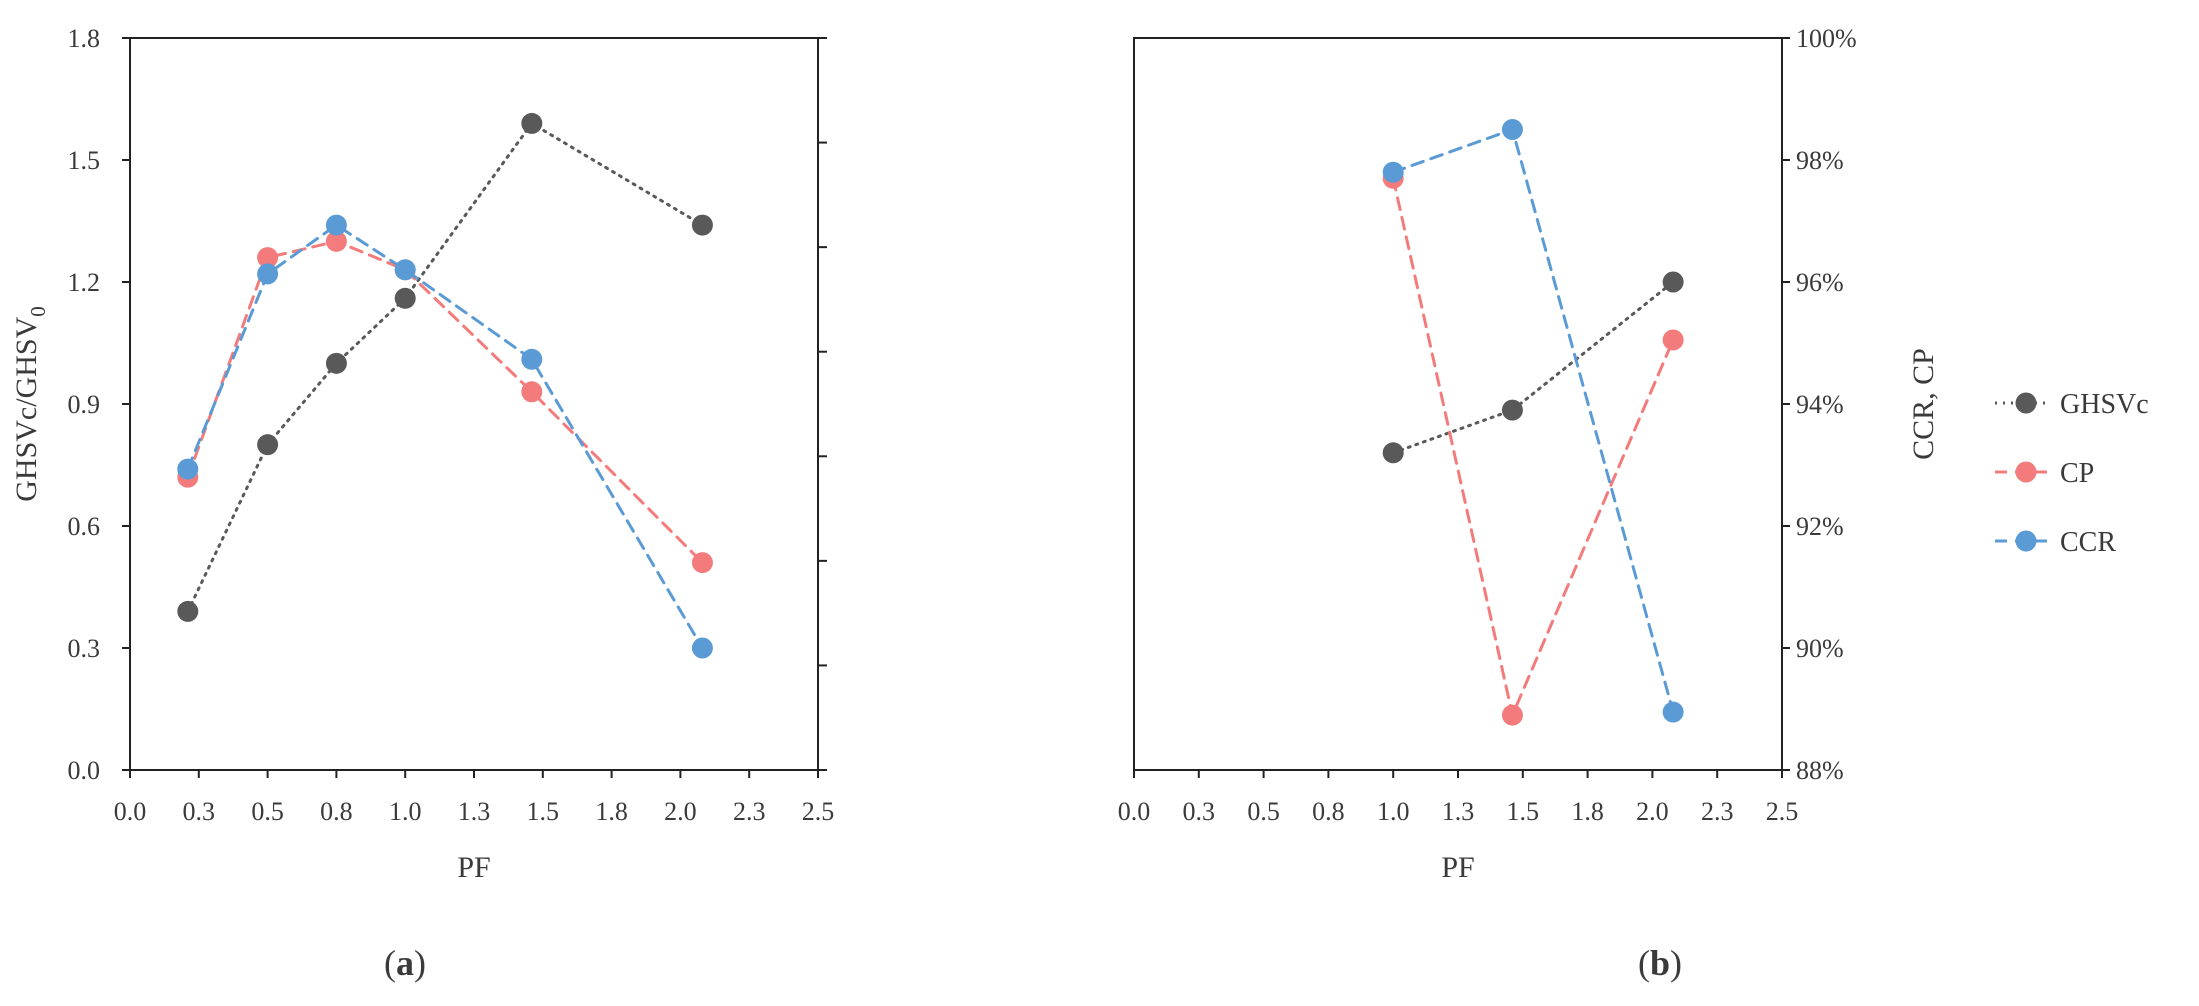 The image size is (2199, 1006). What do you see at coordinates (1923, 404) in the screenshot?
I see `panel-b-y-axis-title: CCR, CP` at bounding box center [1923, 404].